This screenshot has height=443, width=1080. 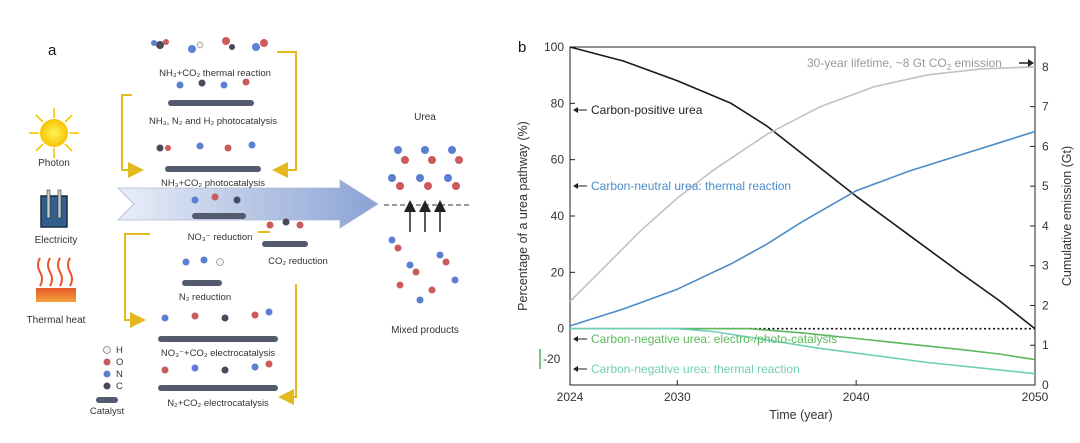 What do you see at coordinates (800, 415) in the screenshot?
I see `x-axis-title: Time (year)` at bounding box center [800, 415].